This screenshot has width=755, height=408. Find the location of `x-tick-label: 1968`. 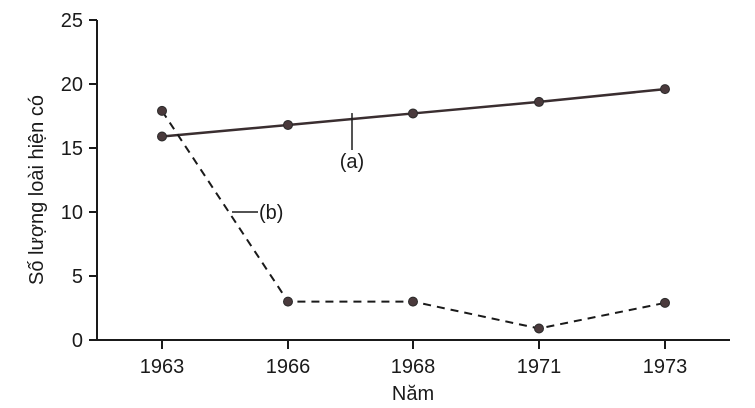

x-tick-label: 1968 is located at coordinates (413, 367).